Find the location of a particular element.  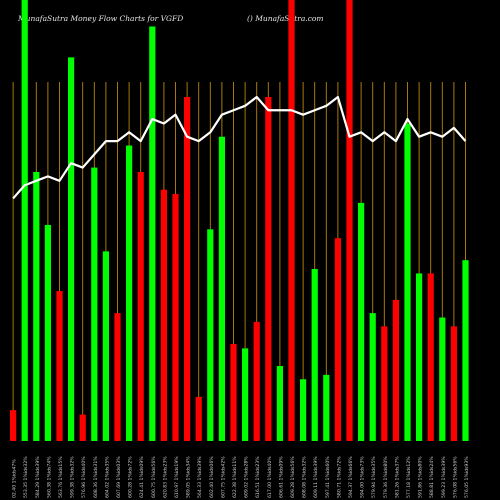

x-tick-label: 579.36 1%ids80% is located at coordinates (386, 477).